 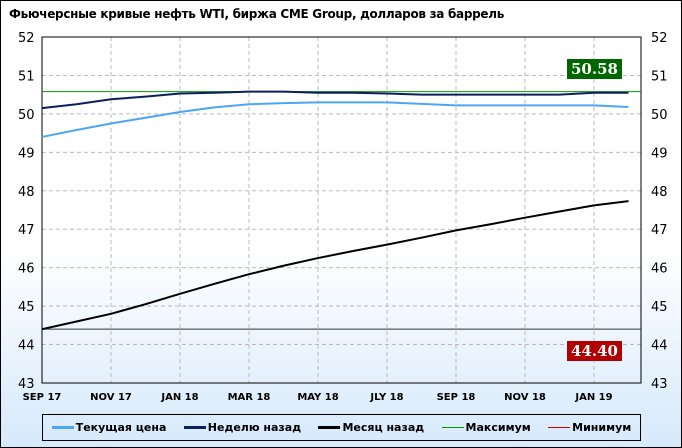 I want to click on x-tick-label: NOV 18, so click(x=525, y=397).